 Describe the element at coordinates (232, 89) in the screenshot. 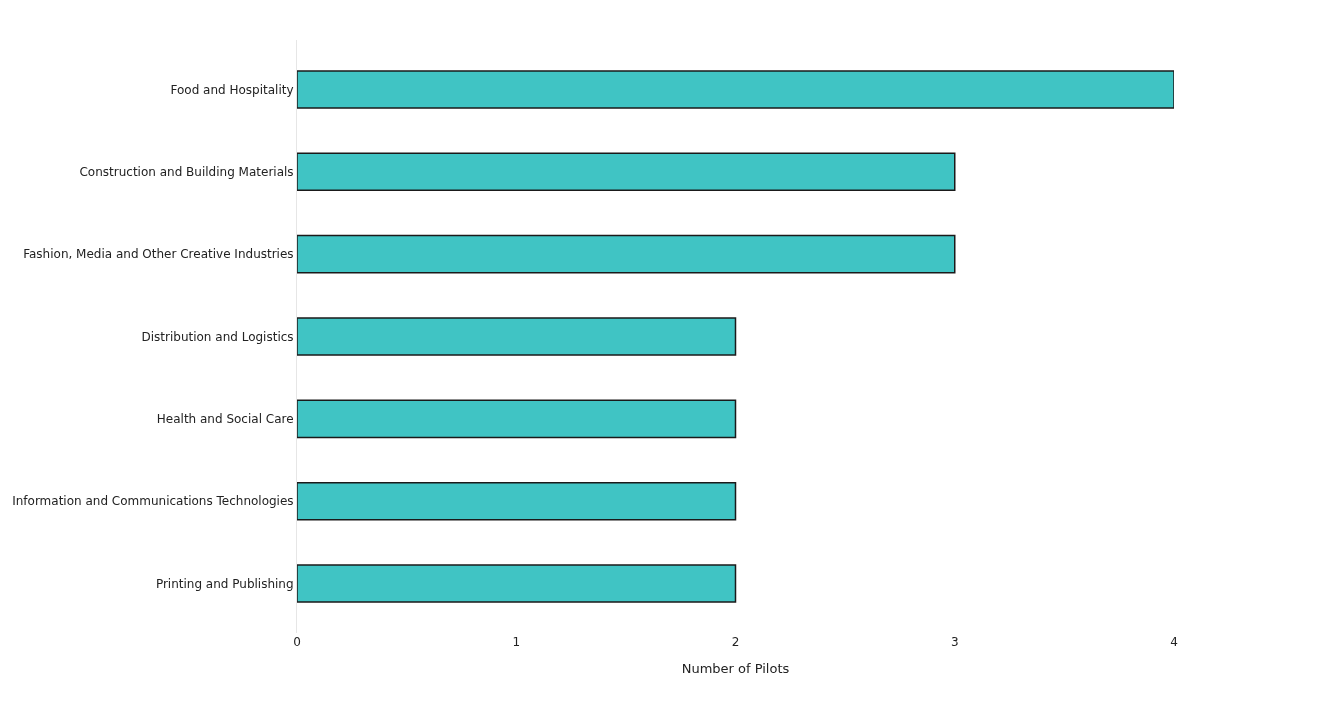

I see `y-tick-label: Food and Hospitality` at that location.